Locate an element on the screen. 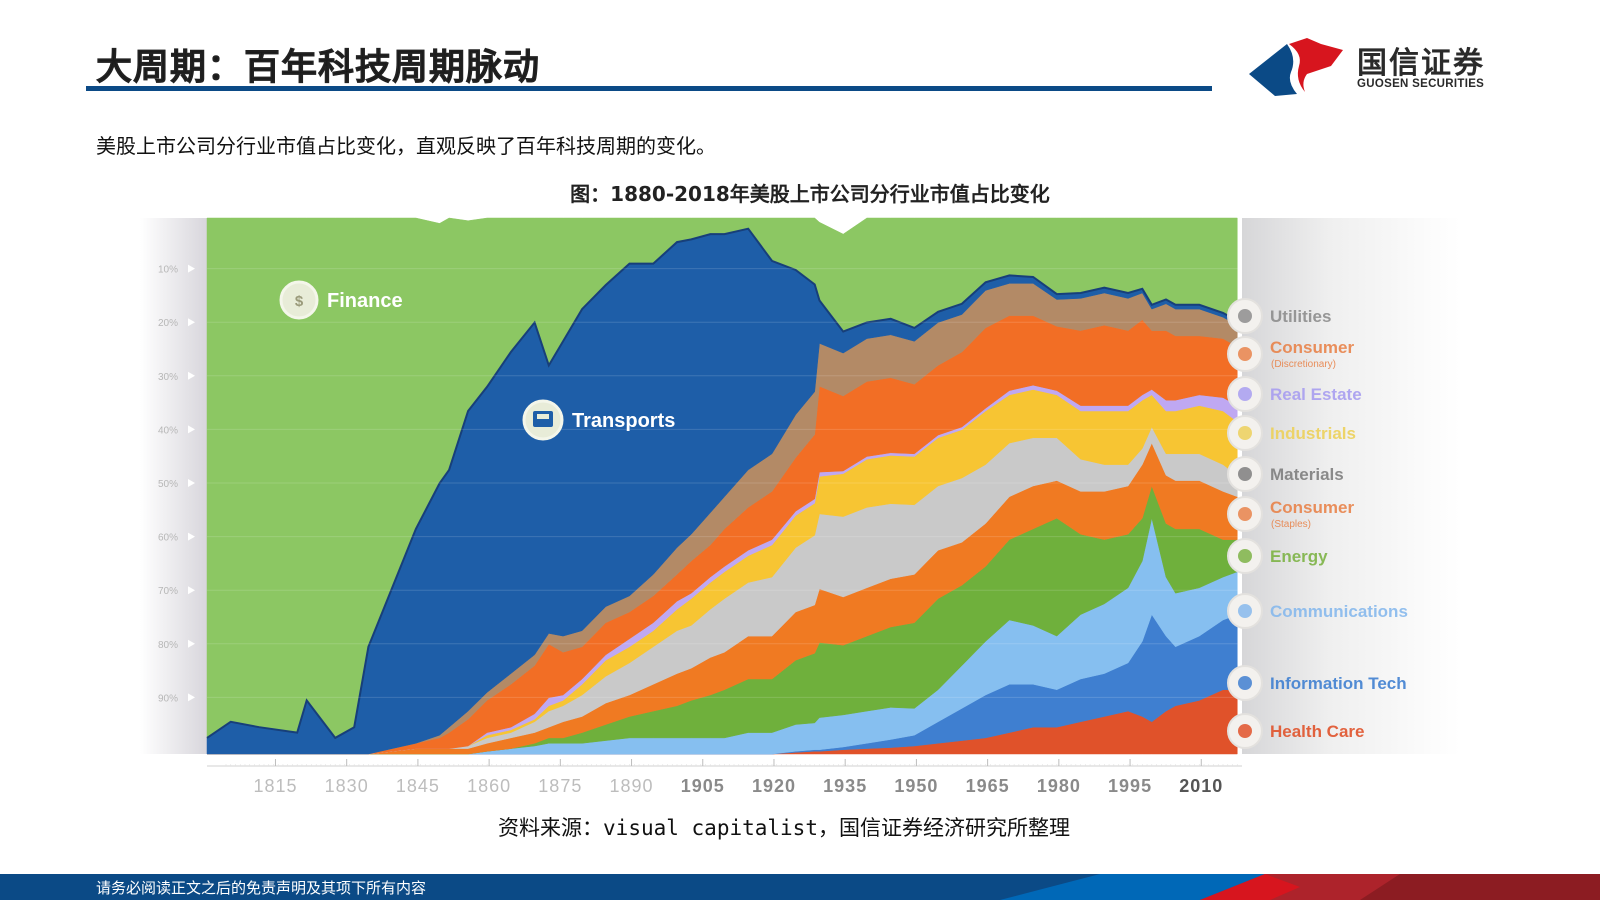 The height and width of the screenshot is (900, 1600). y-axis-panel is located at coordinates (173, 486).